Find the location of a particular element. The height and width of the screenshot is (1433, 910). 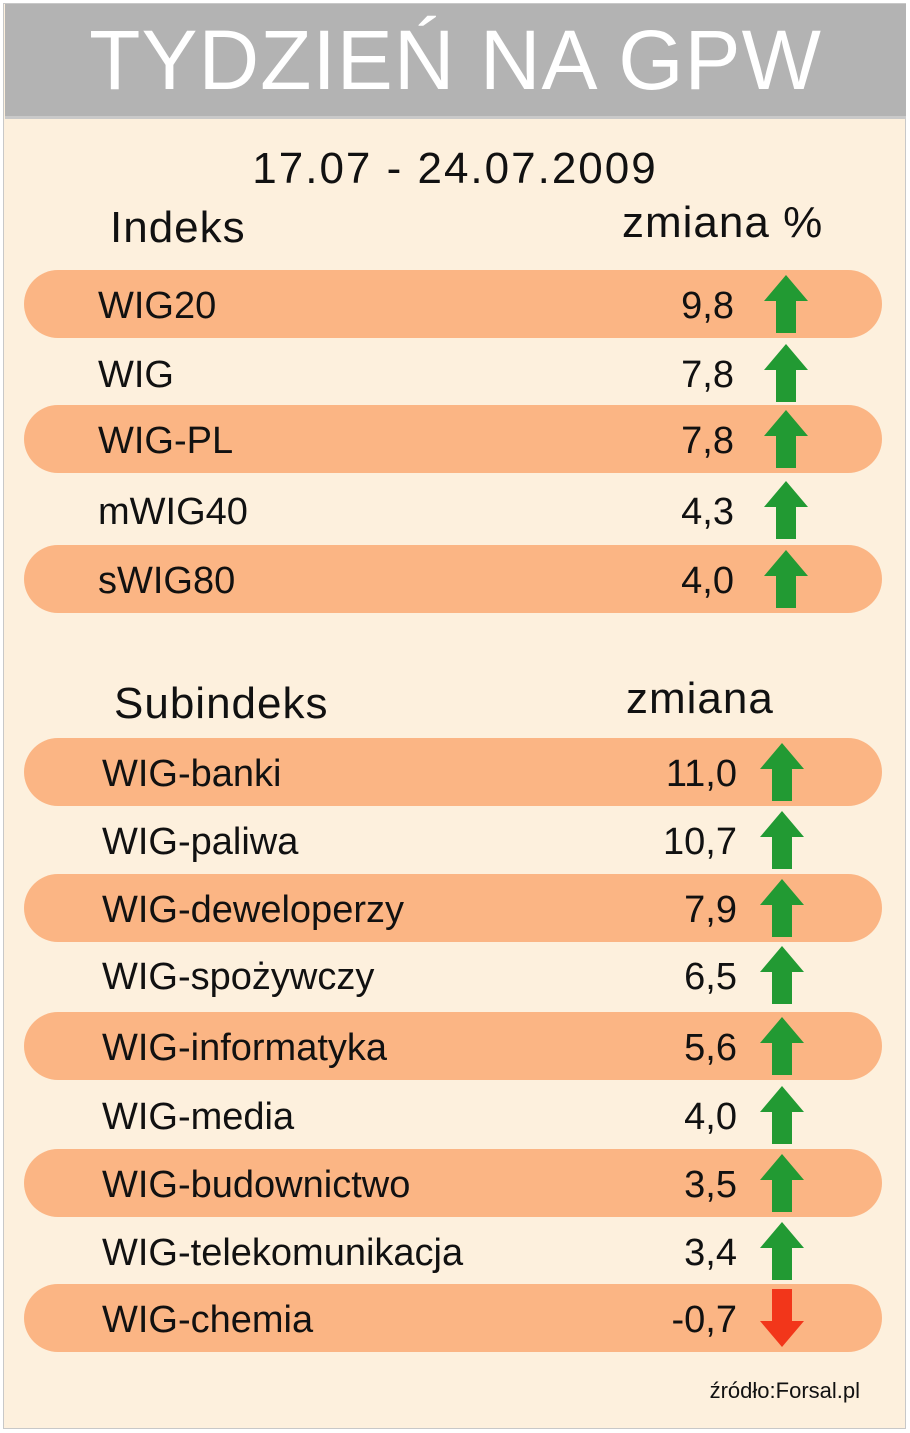

subindex-change-column-header: zmiana is located at coordinates (700, 698).